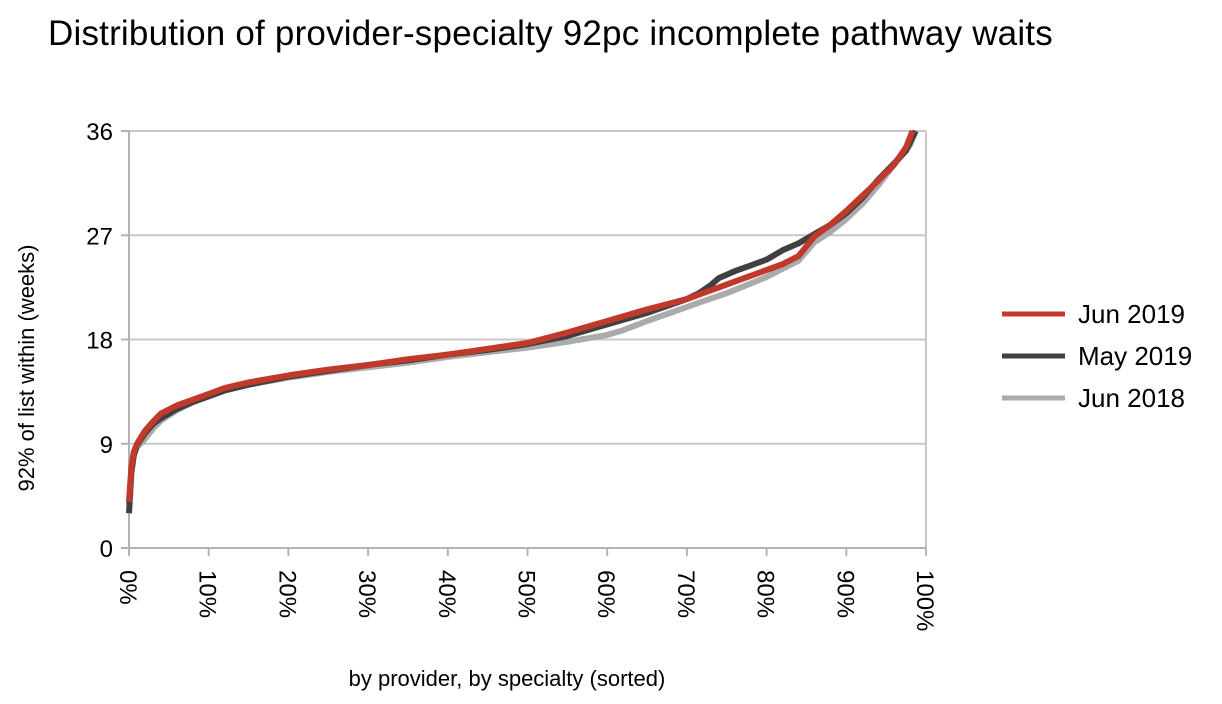  What do you see at coordinates (366, 594) in the screenshot?
I see `x-tick-label: 30%` at bounding box center [366, 594].